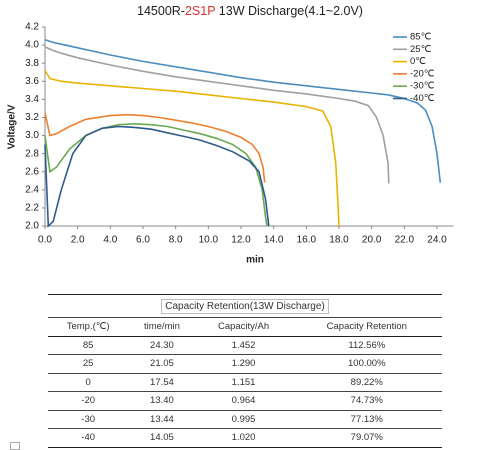 This screenshot has width=500, height=450. I want to click on header-cell: Capacity/Ah, so click(243, 327).